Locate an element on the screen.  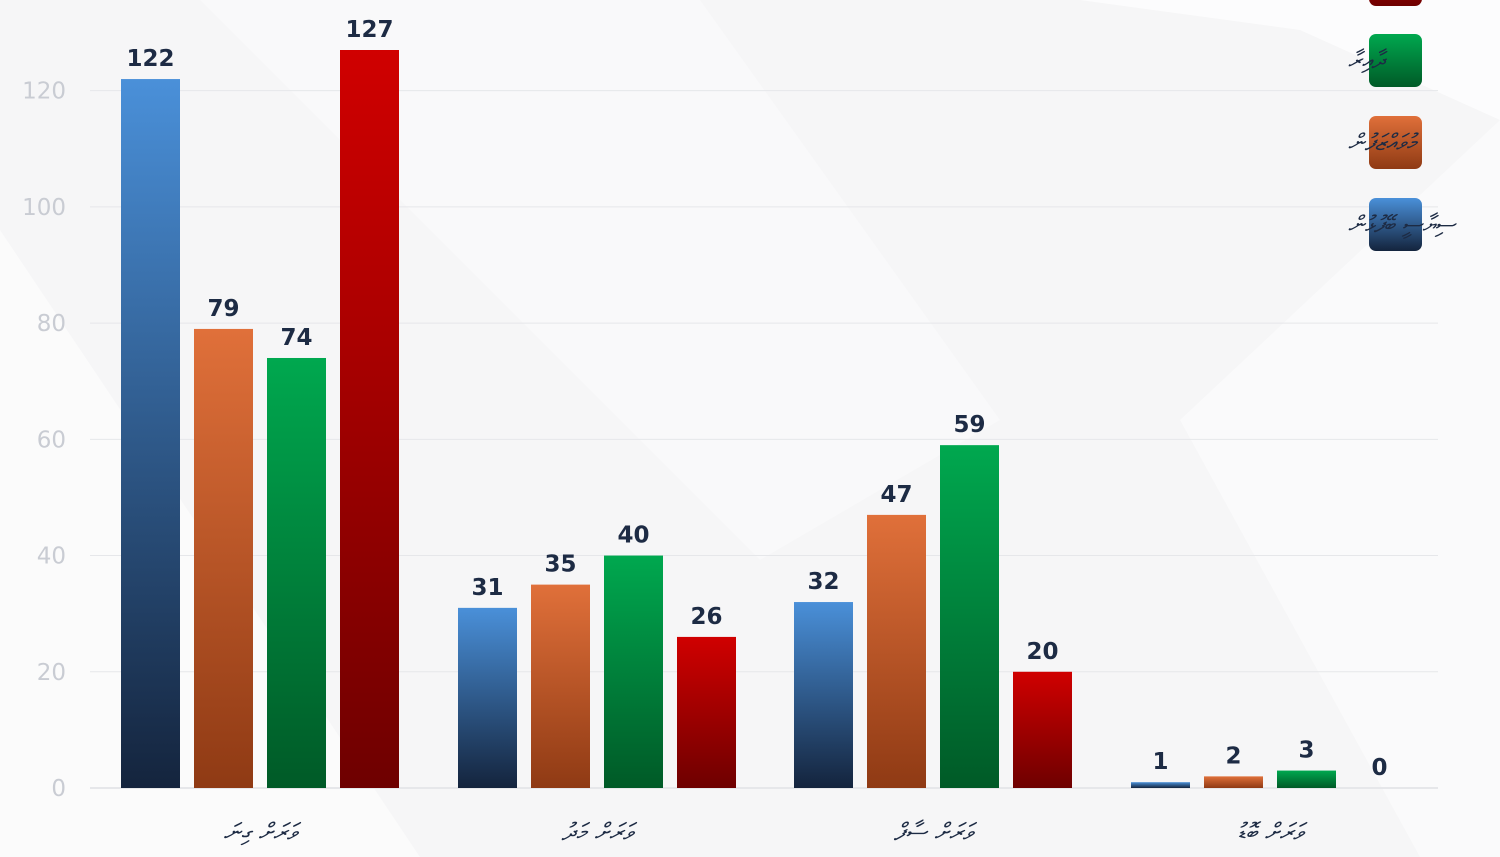
category-label: ވަރަށް ބޮޑު is located at coordinates (1272, 832).